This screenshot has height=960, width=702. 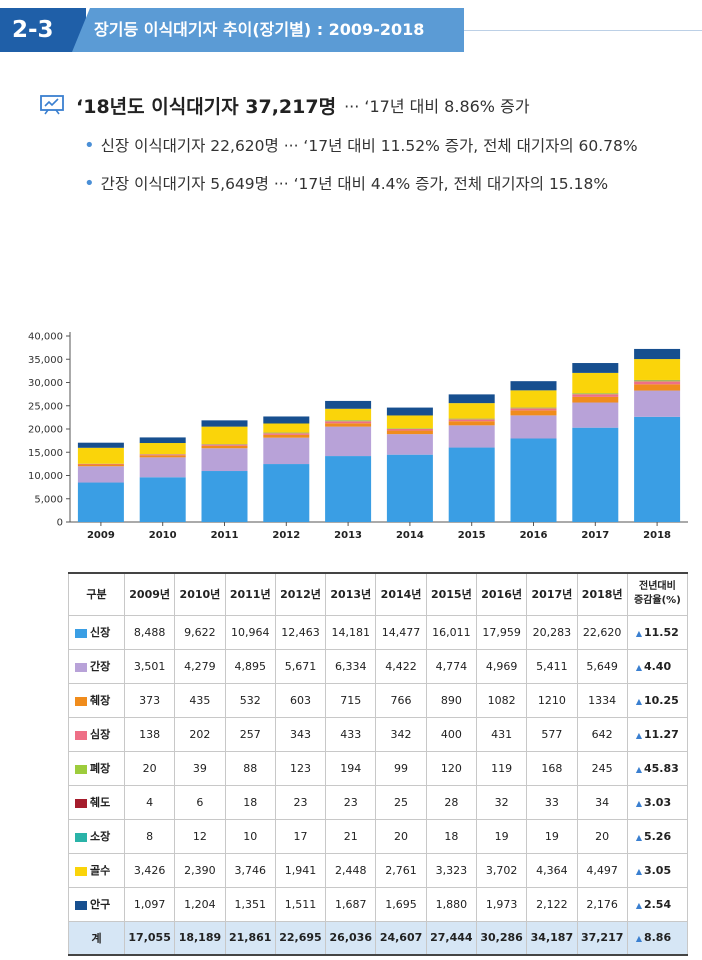 What do you see at coordinates (300, 632) in the screenshot?
I see `table-cell: 12,463` at bounding box center [300, 632].